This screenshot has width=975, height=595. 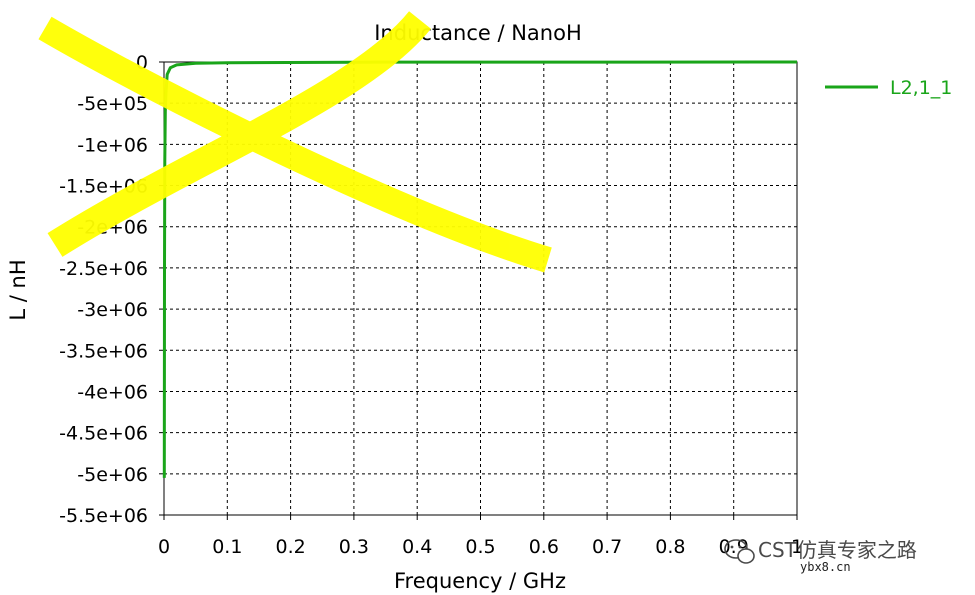 What do you see at coordinates (103, 434) in the screenshot?
I see `y-tick-label: -4.5e+06` at bounding box center [103, 434].